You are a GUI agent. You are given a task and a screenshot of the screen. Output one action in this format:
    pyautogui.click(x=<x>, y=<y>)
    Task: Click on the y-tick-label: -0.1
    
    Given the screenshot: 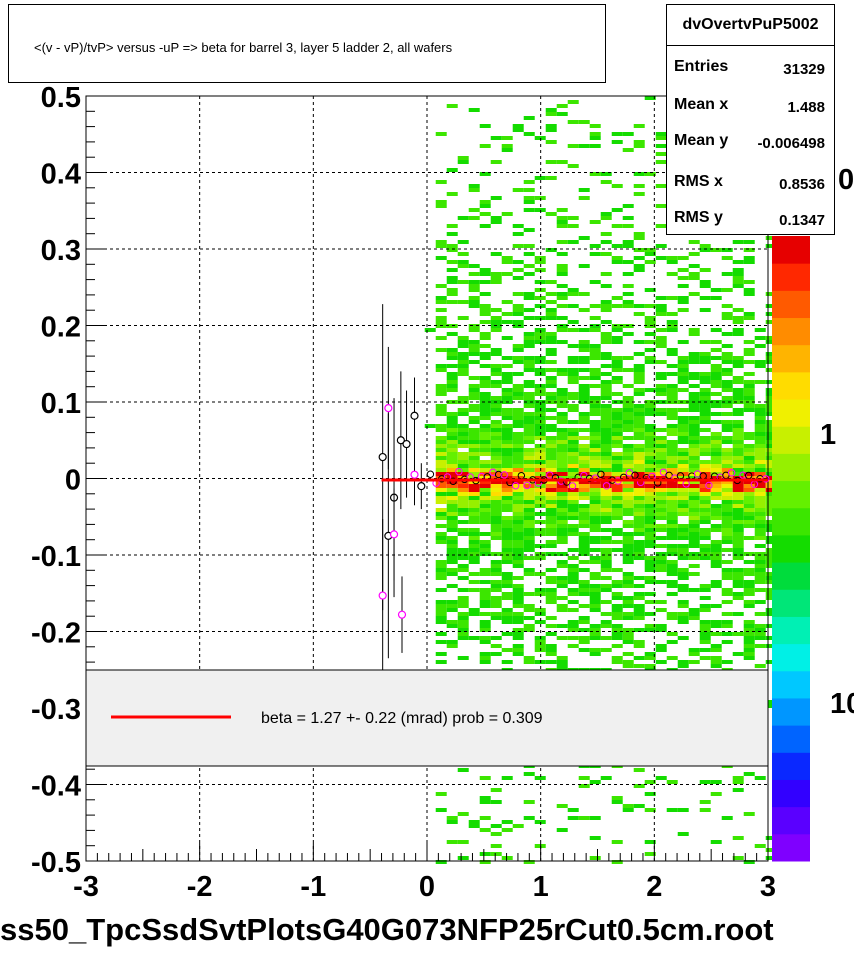 What is the action you would take?
    pyautogui.click(x=56, y=557)
    